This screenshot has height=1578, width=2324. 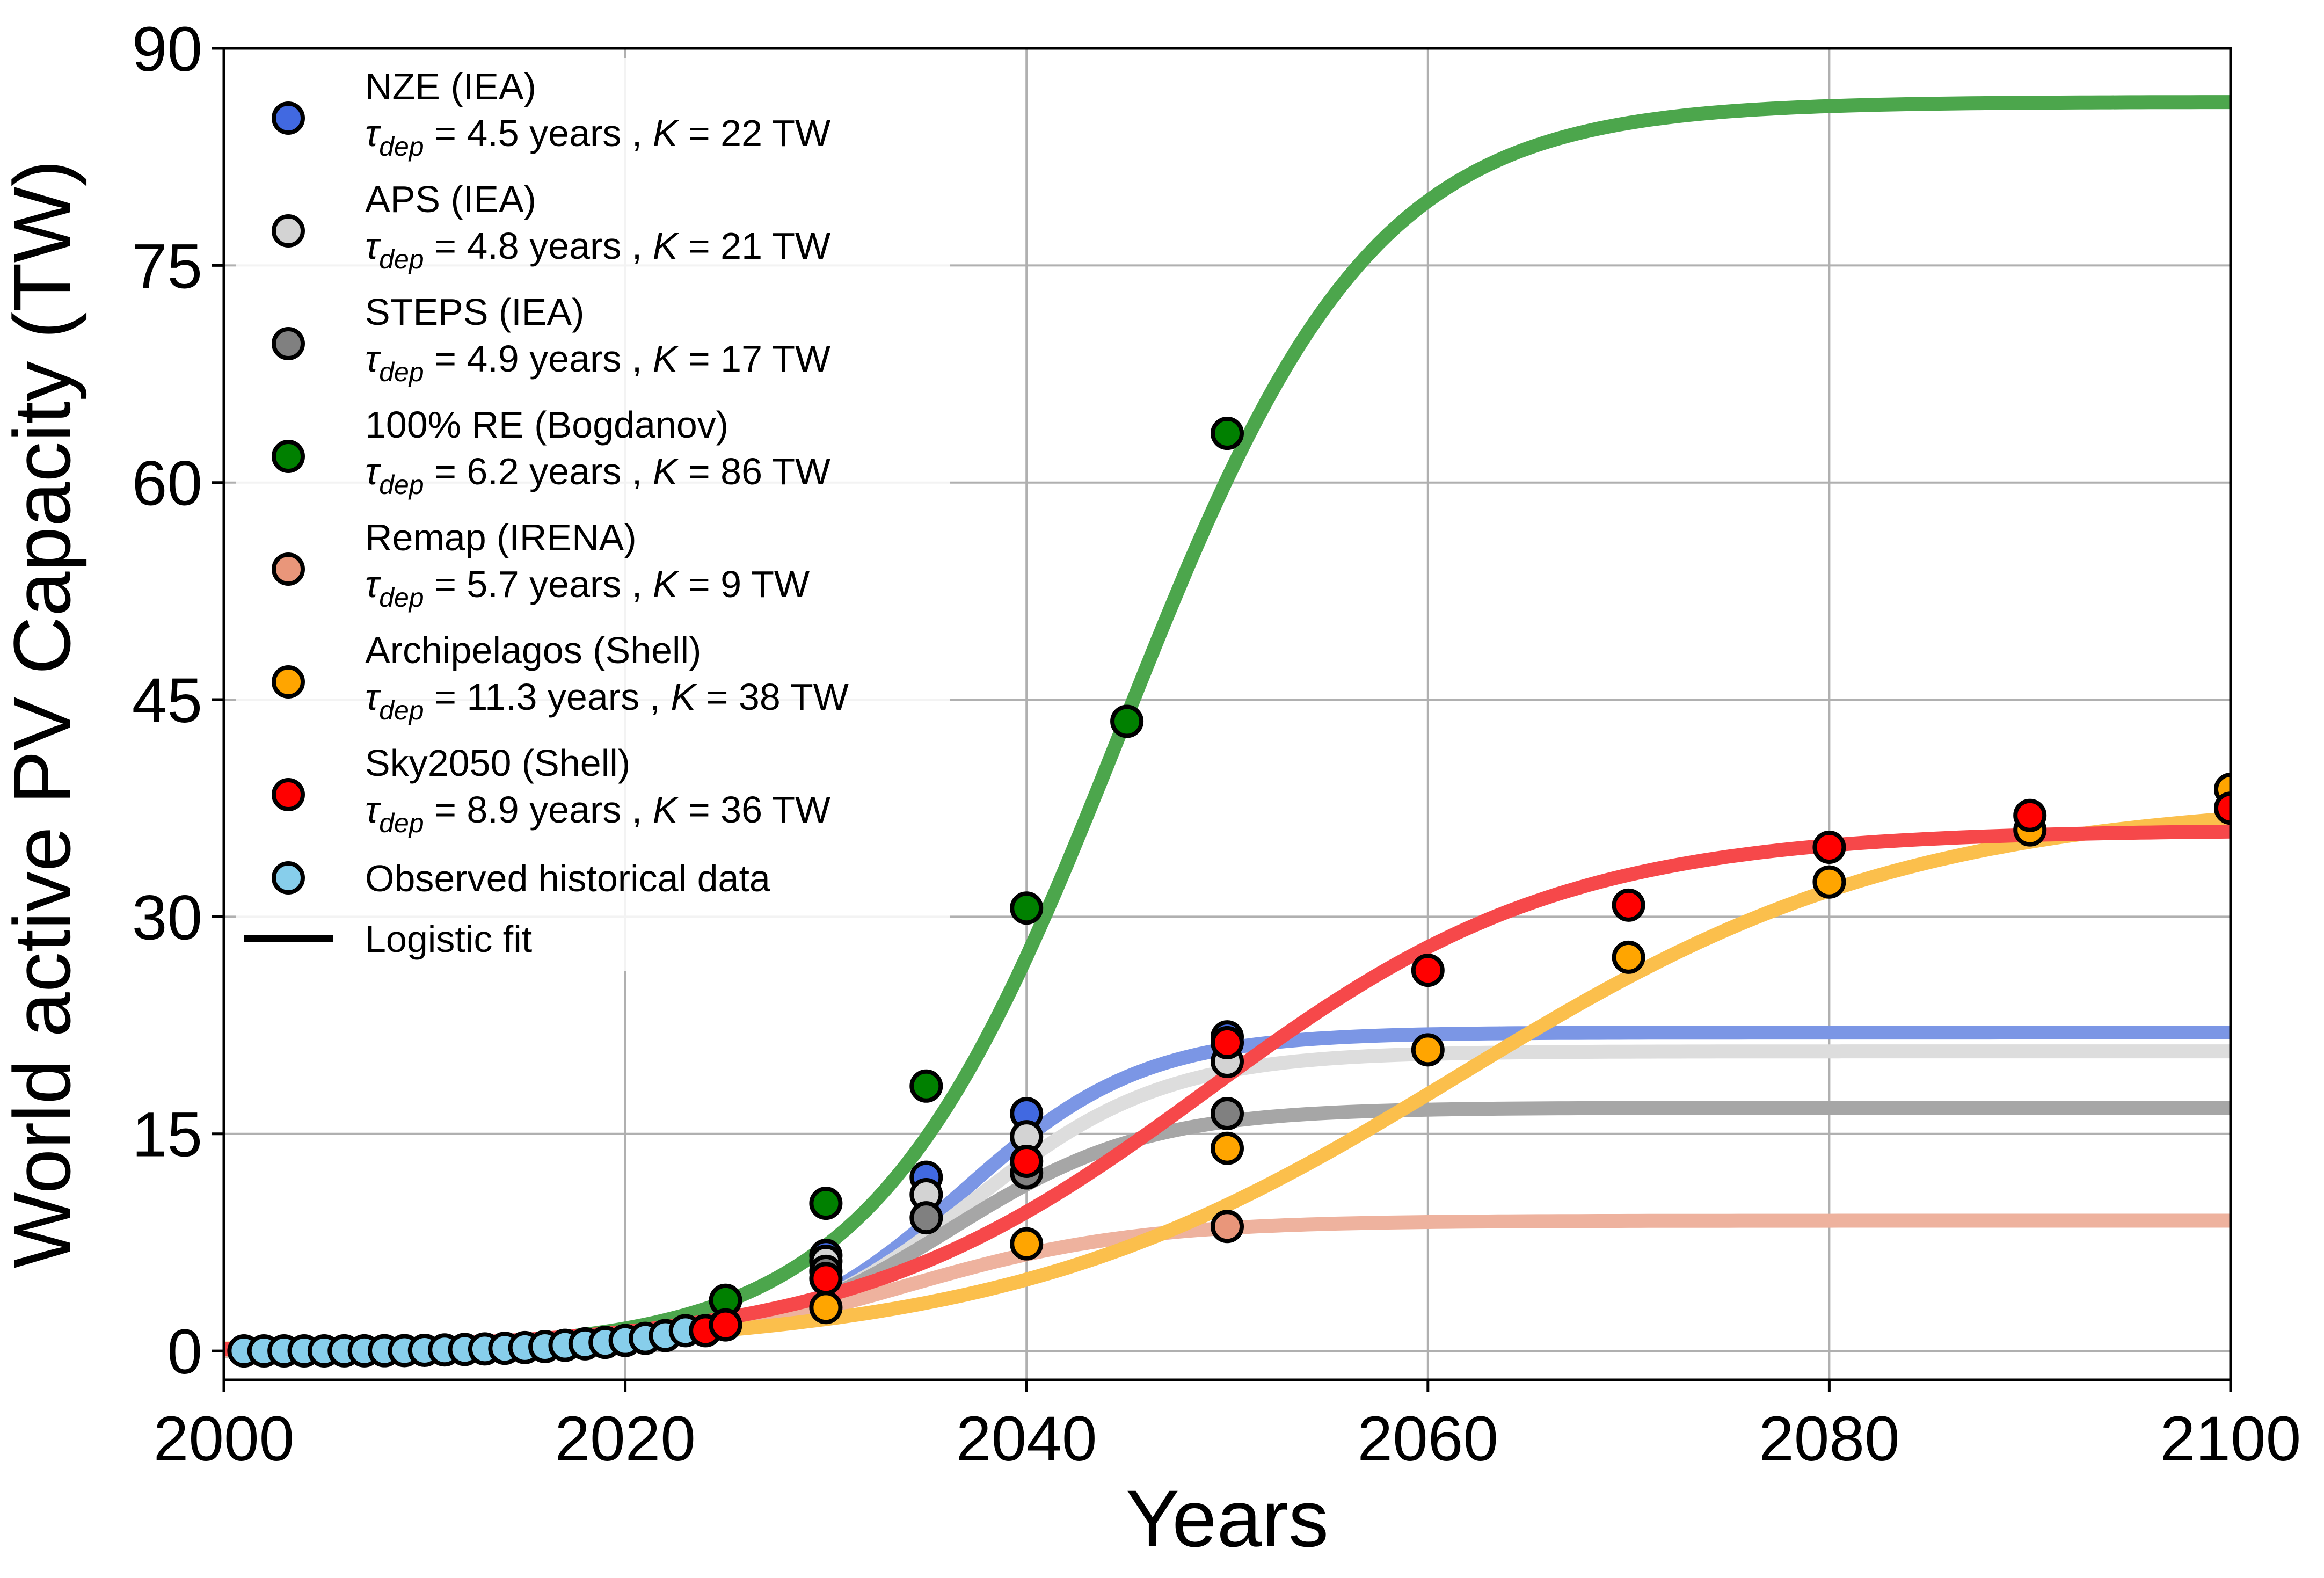 I want to click on x-tick-label: 2040, so click(x=1026, y=1439).